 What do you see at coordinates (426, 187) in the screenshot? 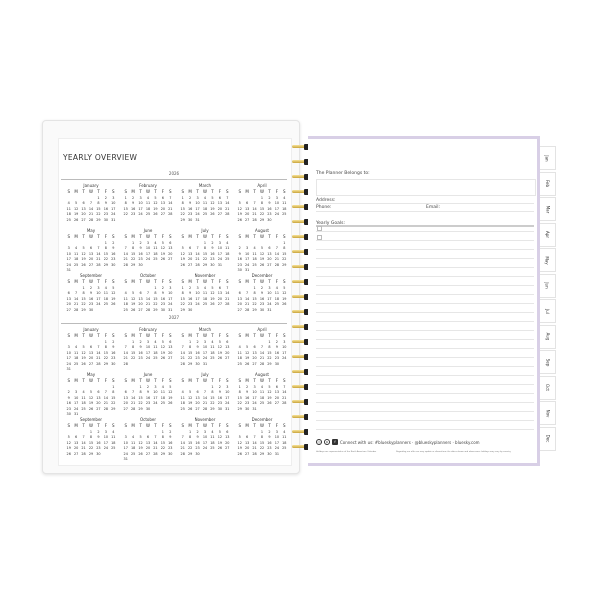
I see `owner-name-box` at bounding box center [426, 187].